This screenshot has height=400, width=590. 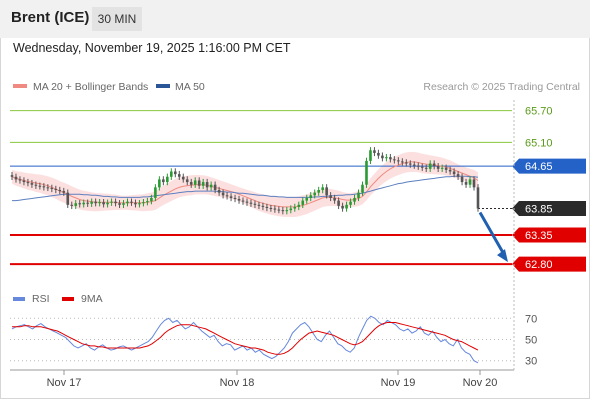 I want to click on forecast-arrow, so click(x=492, y=234).